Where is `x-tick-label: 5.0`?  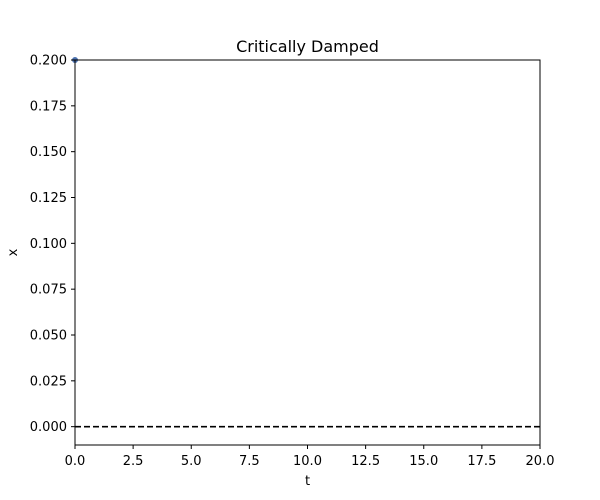 x-tick-label: 5.0 is located at coordinates (191, 461).